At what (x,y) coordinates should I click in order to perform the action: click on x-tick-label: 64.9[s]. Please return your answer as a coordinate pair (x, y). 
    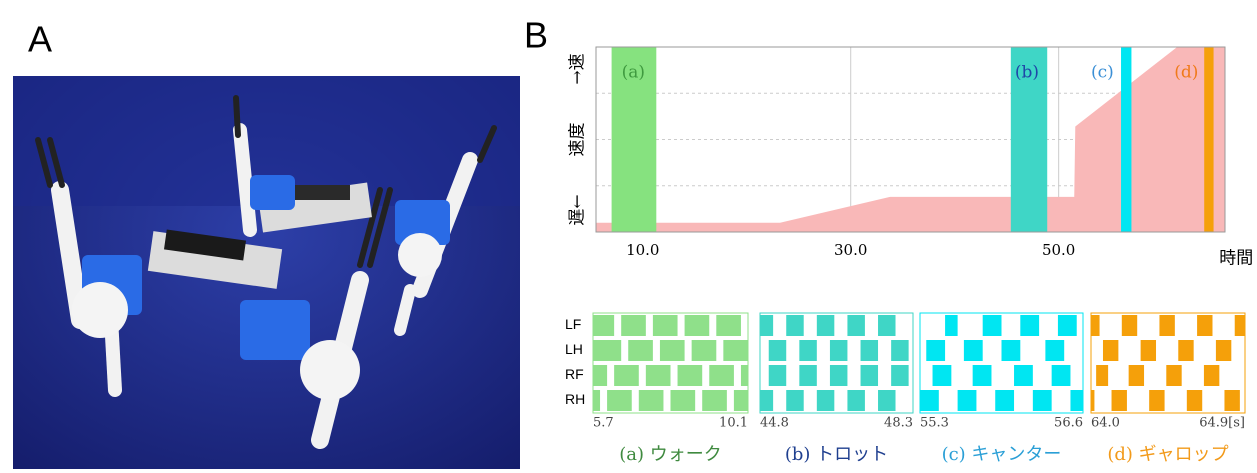
    Looking at the image, I should click on (1222, 423).